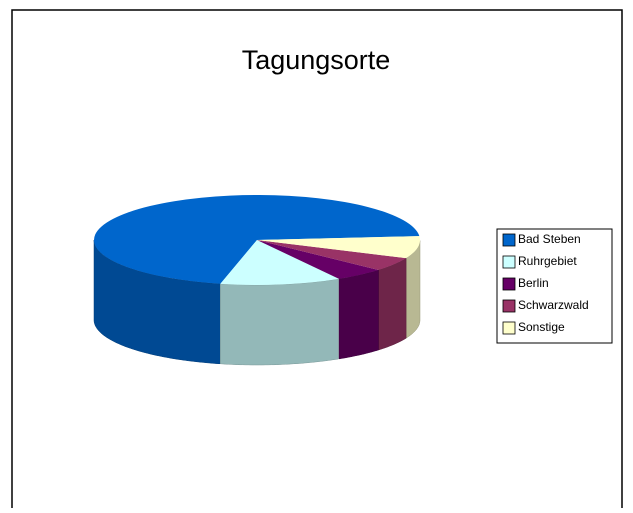  What do you see at coordinates (549, 239) in the screenshot?
I see `legend-label: Bad Steben` at bounding box center [549, 239].